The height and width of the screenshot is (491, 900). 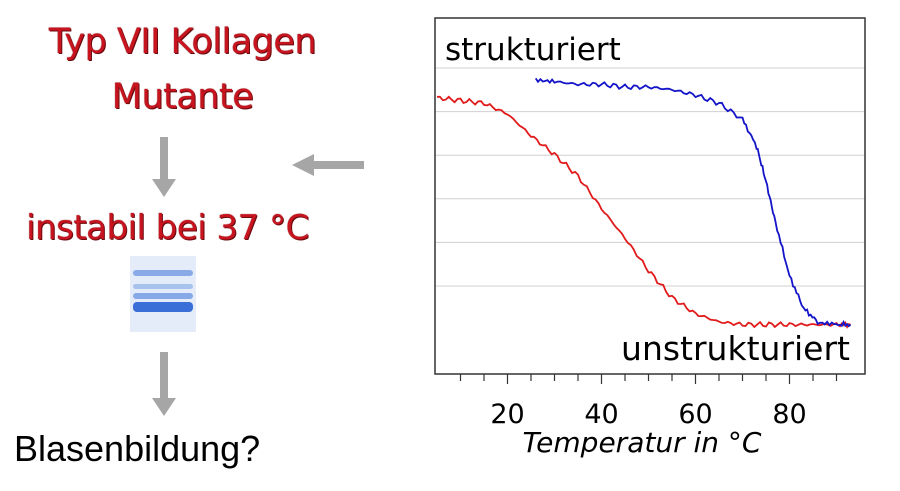 I want to click on down-arrow-top, so click(x=164, y=167).